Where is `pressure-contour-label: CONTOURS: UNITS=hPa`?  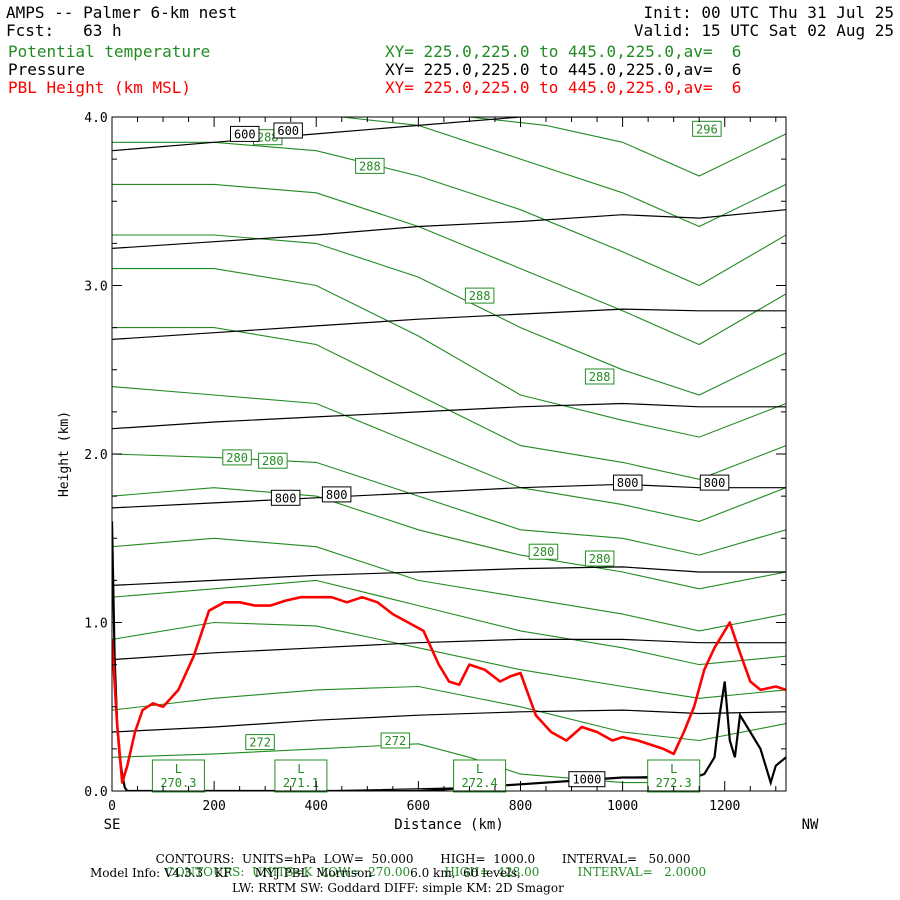 pressure-contour-label: CONTOURS: UNITS=hPa is located at coordinates (236, 859).